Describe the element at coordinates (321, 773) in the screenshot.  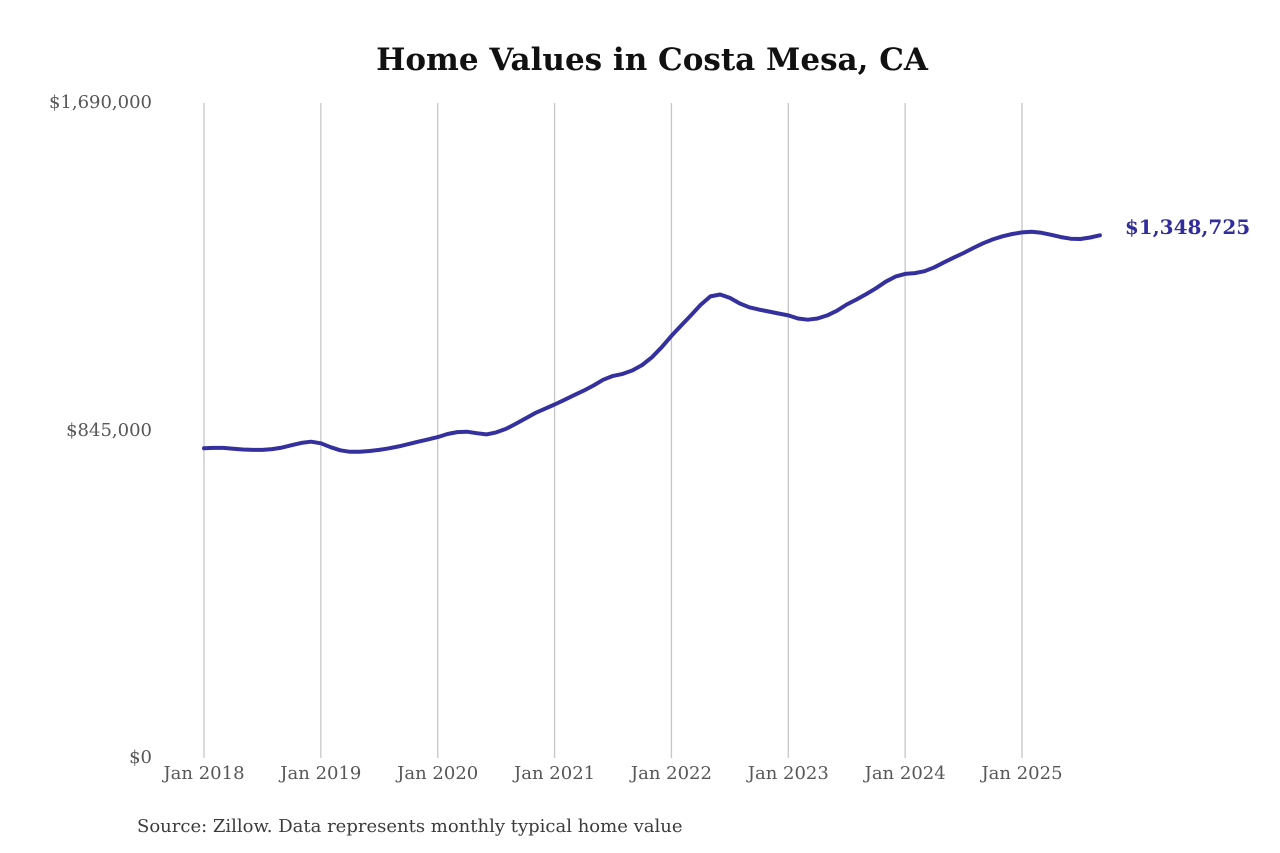
I see `x-tick-label: Jan 2019` at that location.